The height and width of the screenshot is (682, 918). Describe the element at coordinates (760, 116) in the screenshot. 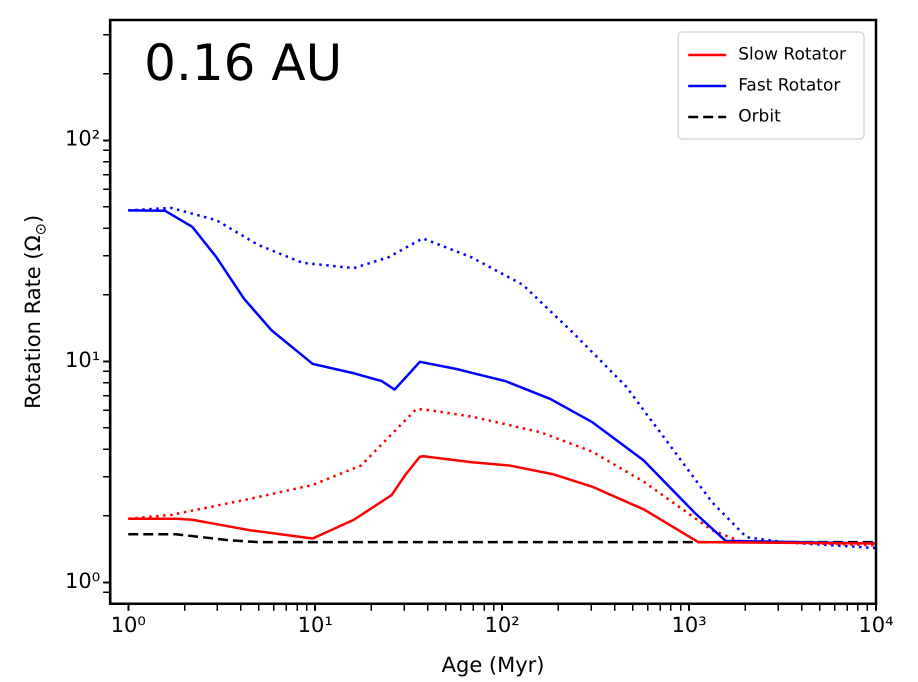

I see `legend-label: Orbit` at that location.